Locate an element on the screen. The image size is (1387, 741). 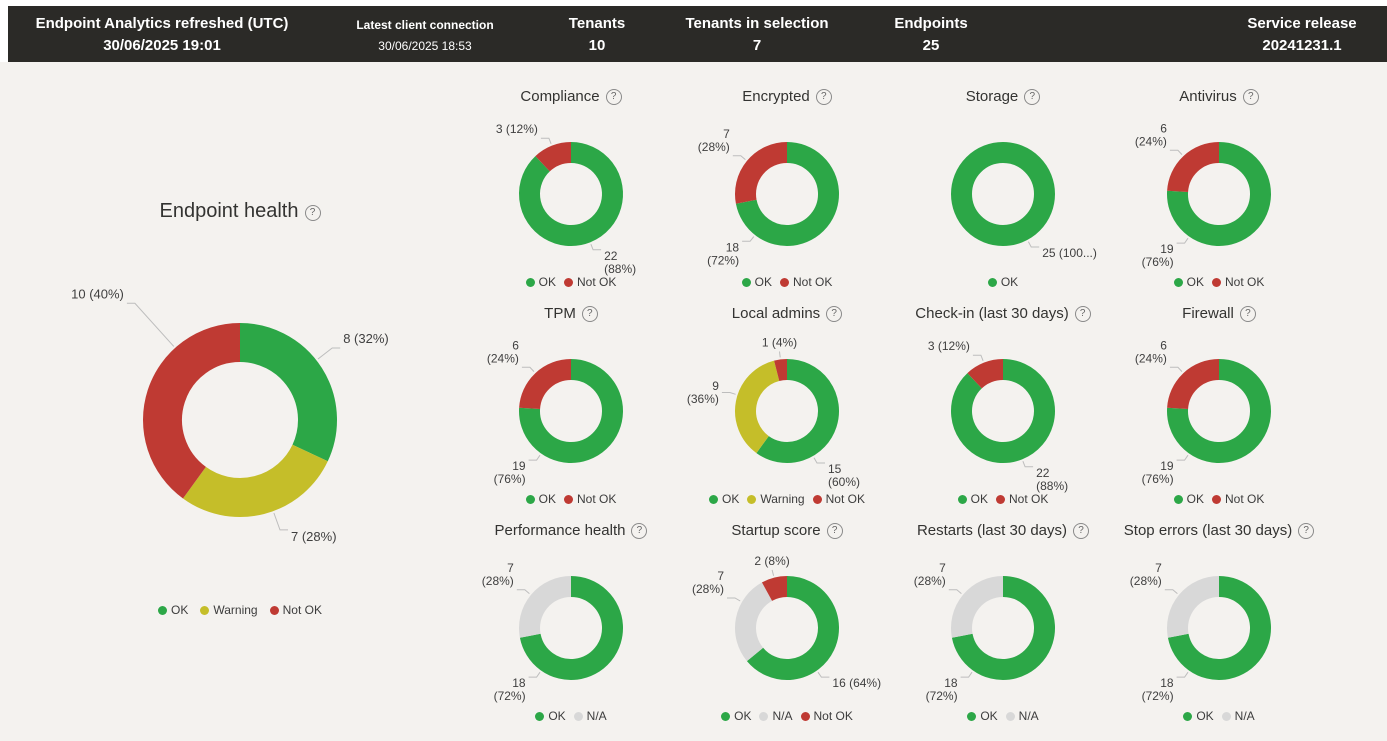
legend-restarts-ok: OK is located at coordinates (982, 716).